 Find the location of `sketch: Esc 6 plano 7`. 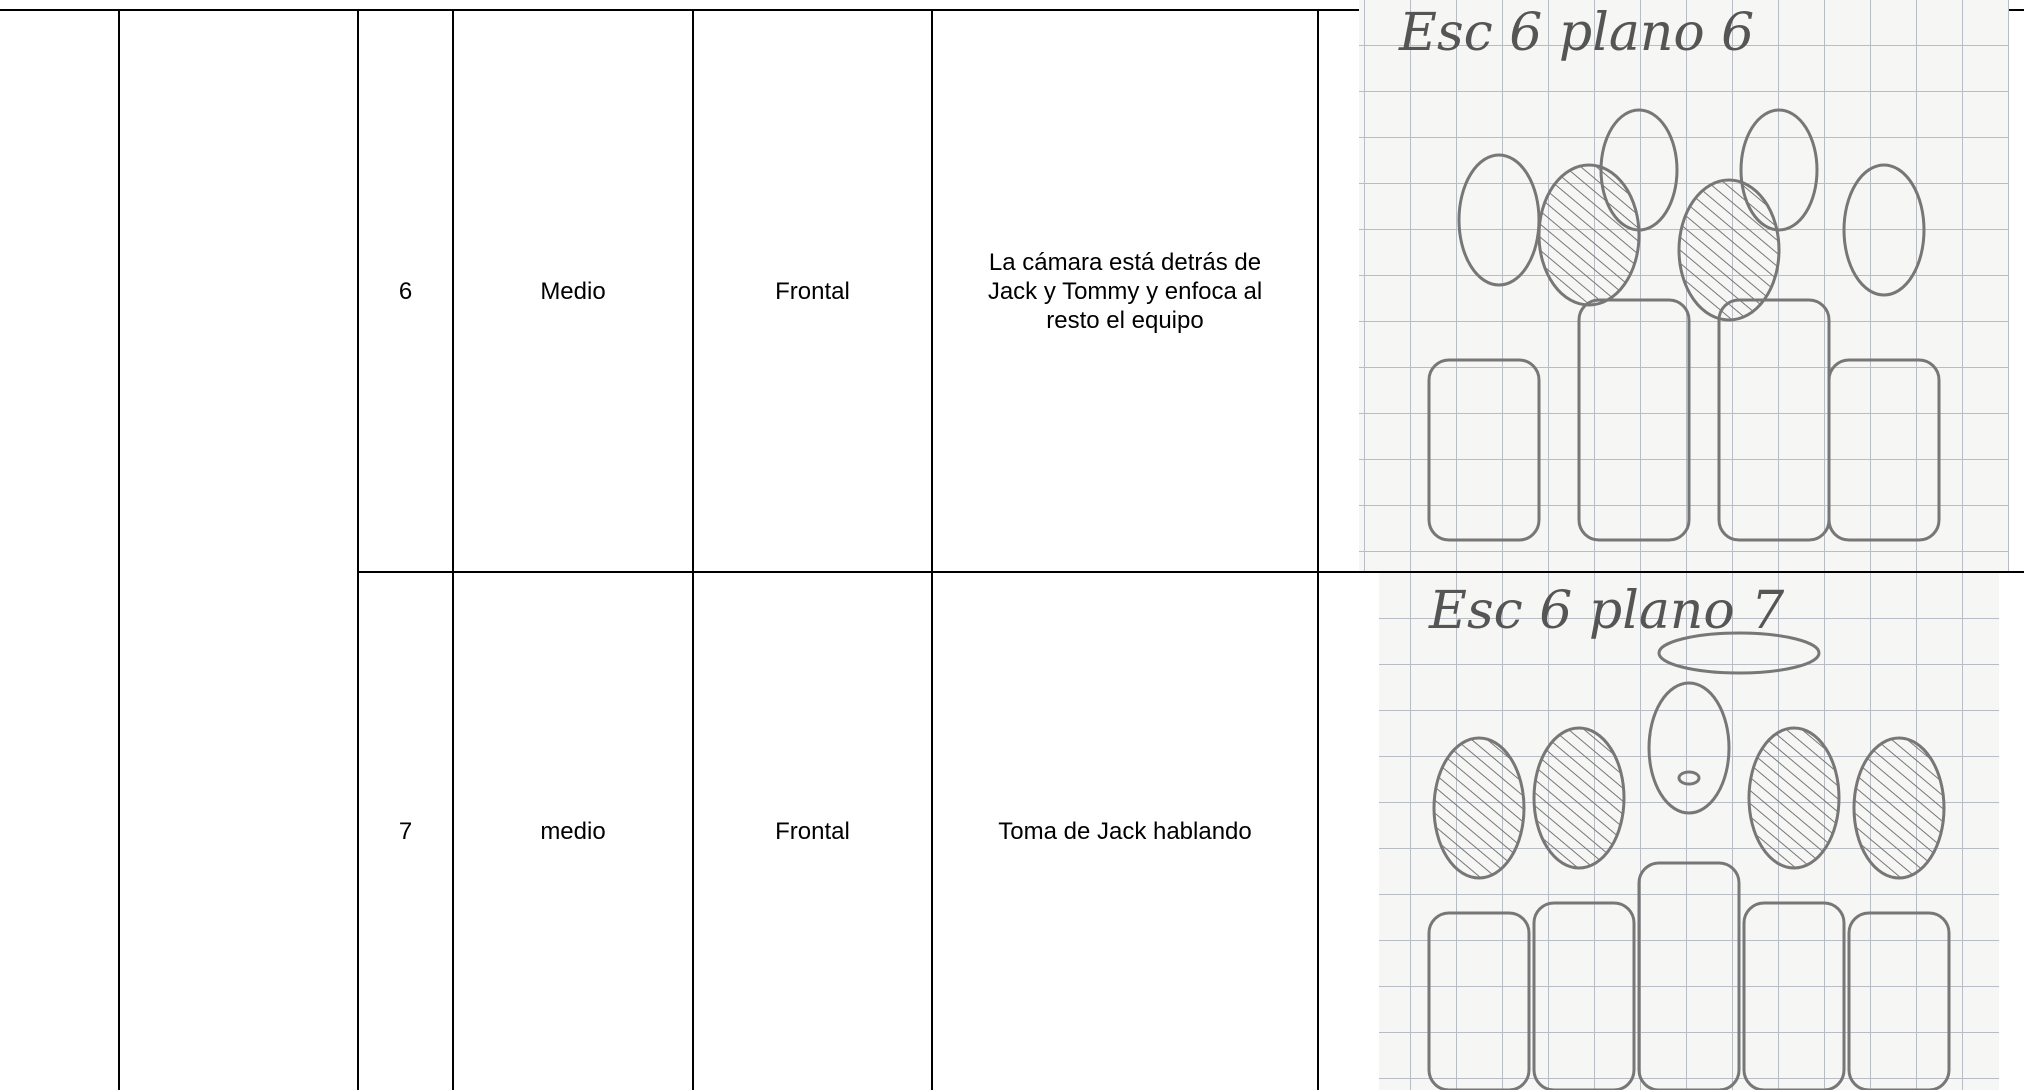

sketch: Esc 6 plano 7 is located at coordinates (1689, 831).